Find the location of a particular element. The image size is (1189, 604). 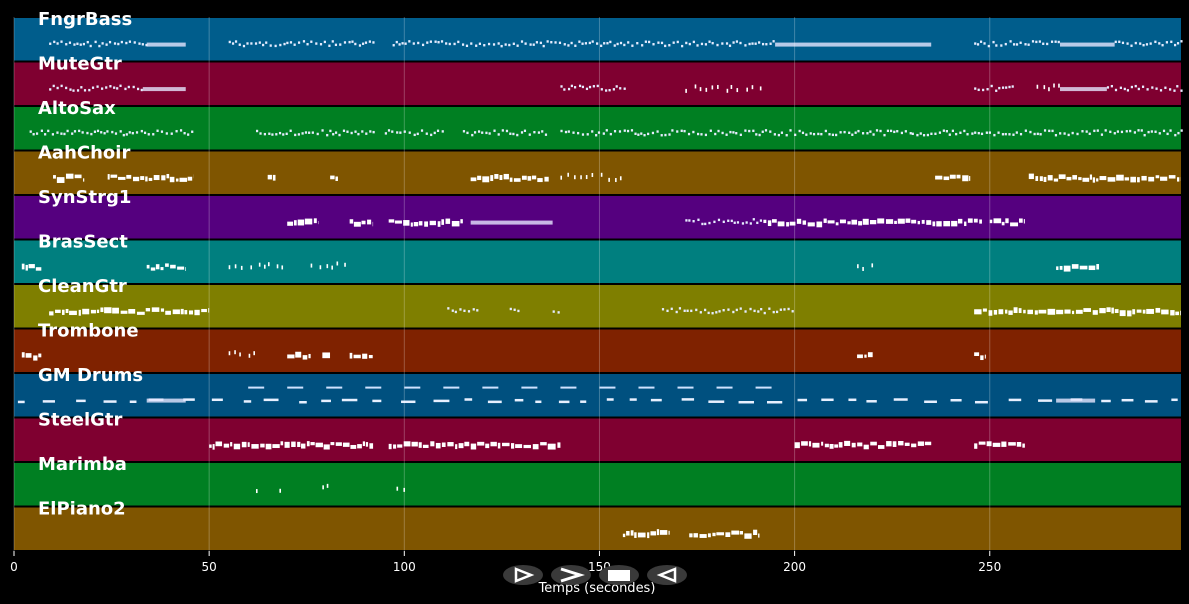

stop-button is located at coordinates (619, 575).